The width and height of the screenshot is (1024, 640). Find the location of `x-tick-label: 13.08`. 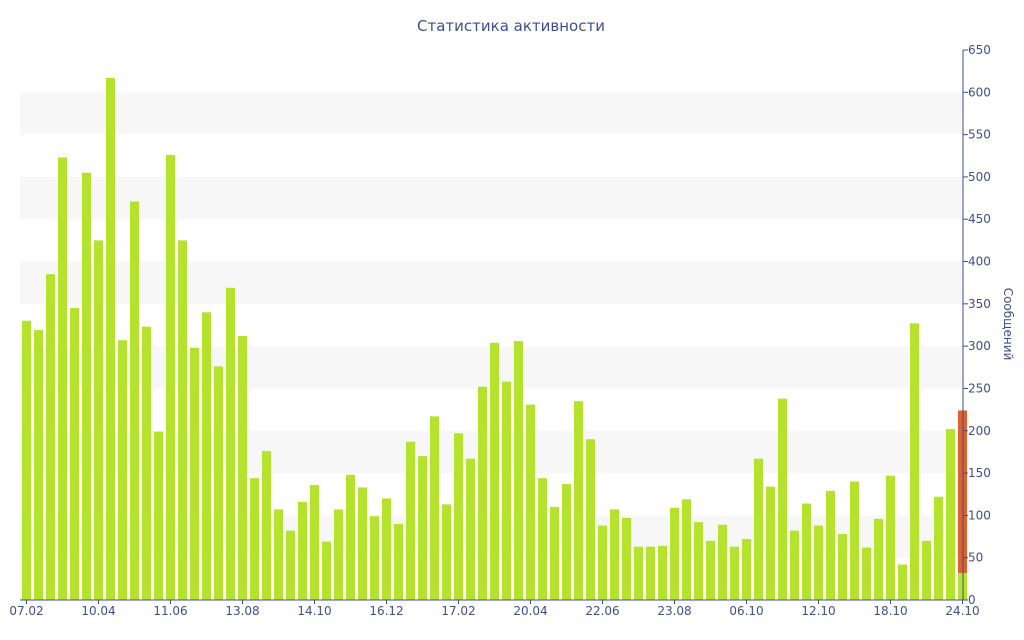

x-tick-label: 13.08 is located at coordinates (242, 611).